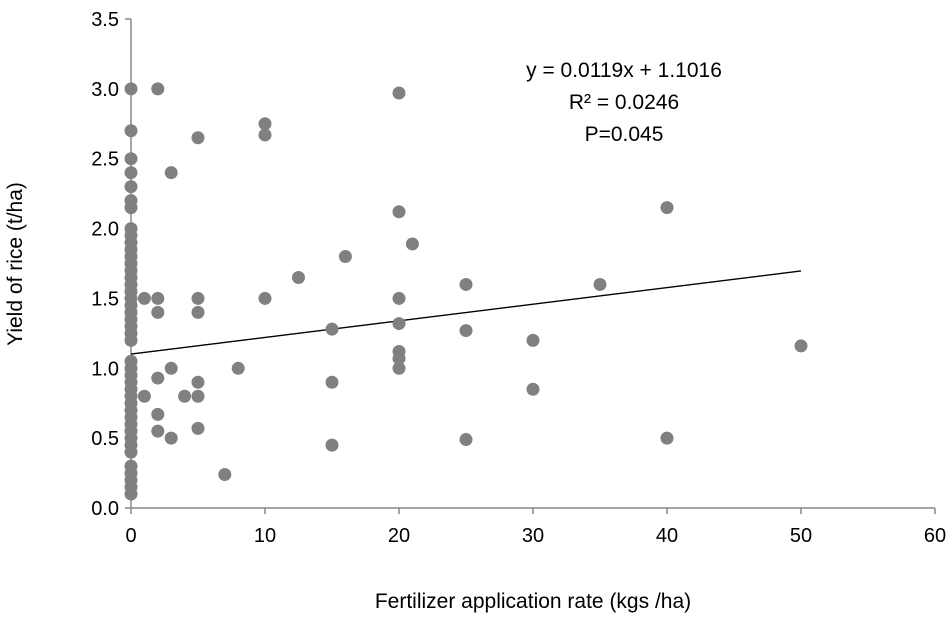 The image size is (951, 619). I want to click on y-tick-label: 1.5, so click(105, 299).